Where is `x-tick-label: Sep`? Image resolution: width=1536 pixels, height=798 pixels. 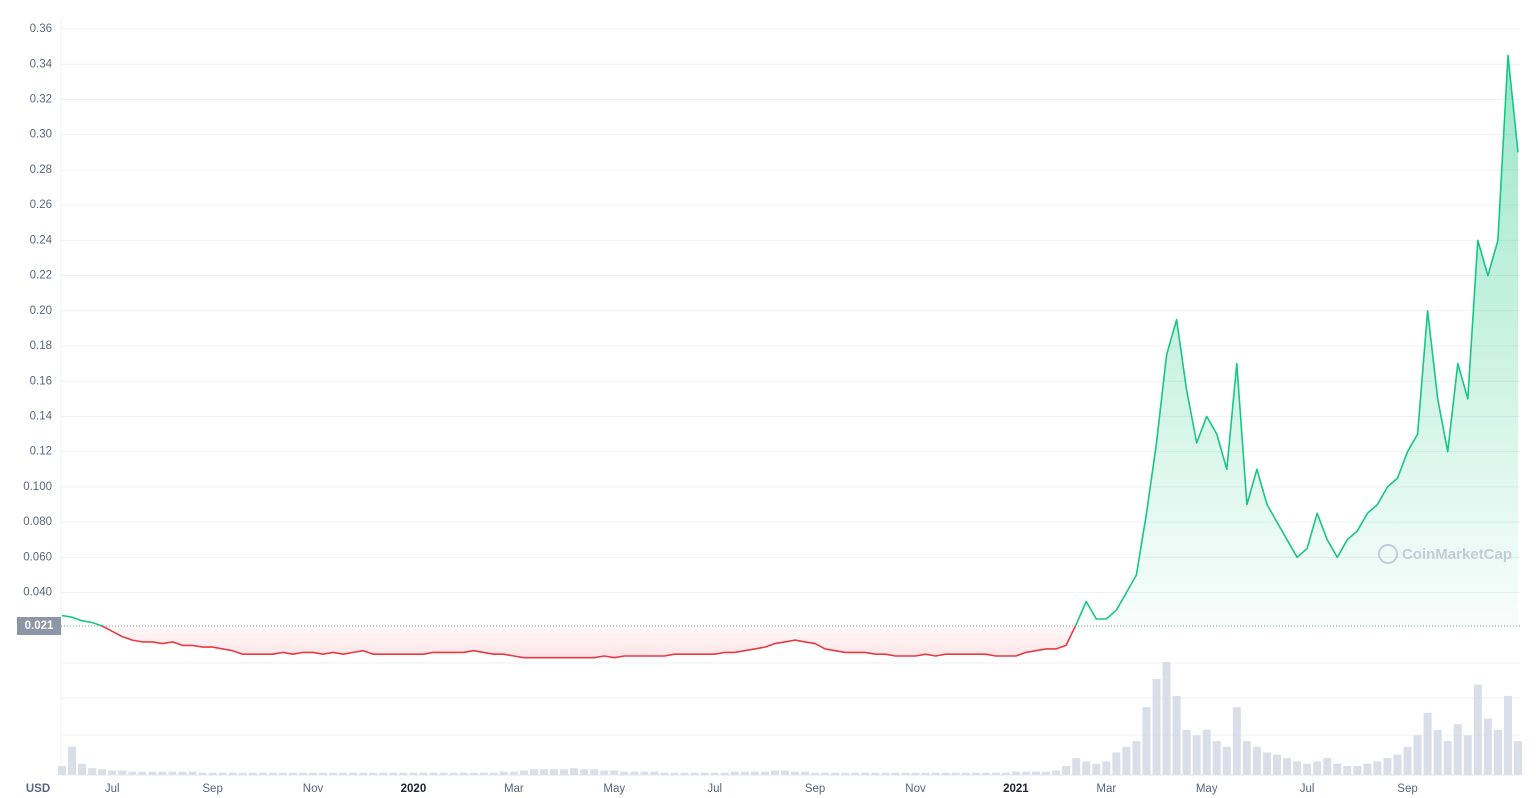 x-tick-label: Sep is located at coordinates (212, 789).